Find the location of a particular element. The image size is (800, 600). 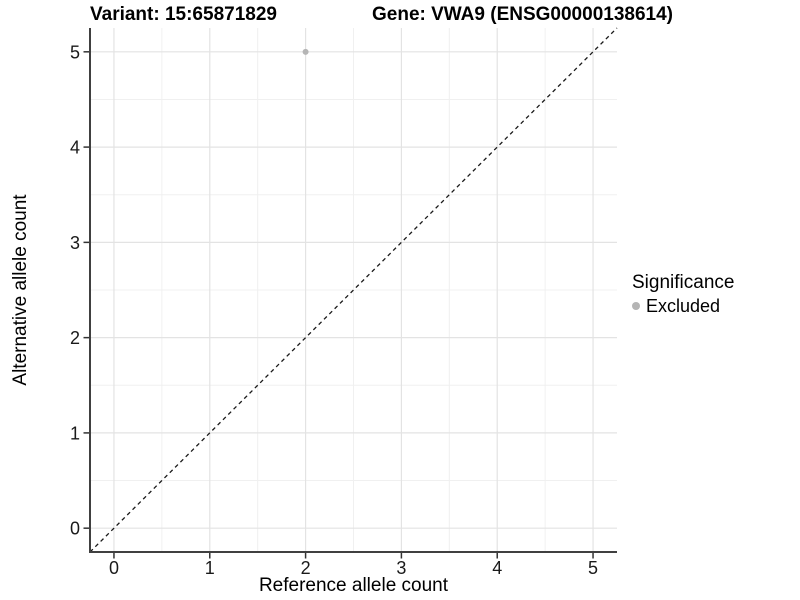

legend-item-excluded: Excluded is located at coordinates (683, 306).